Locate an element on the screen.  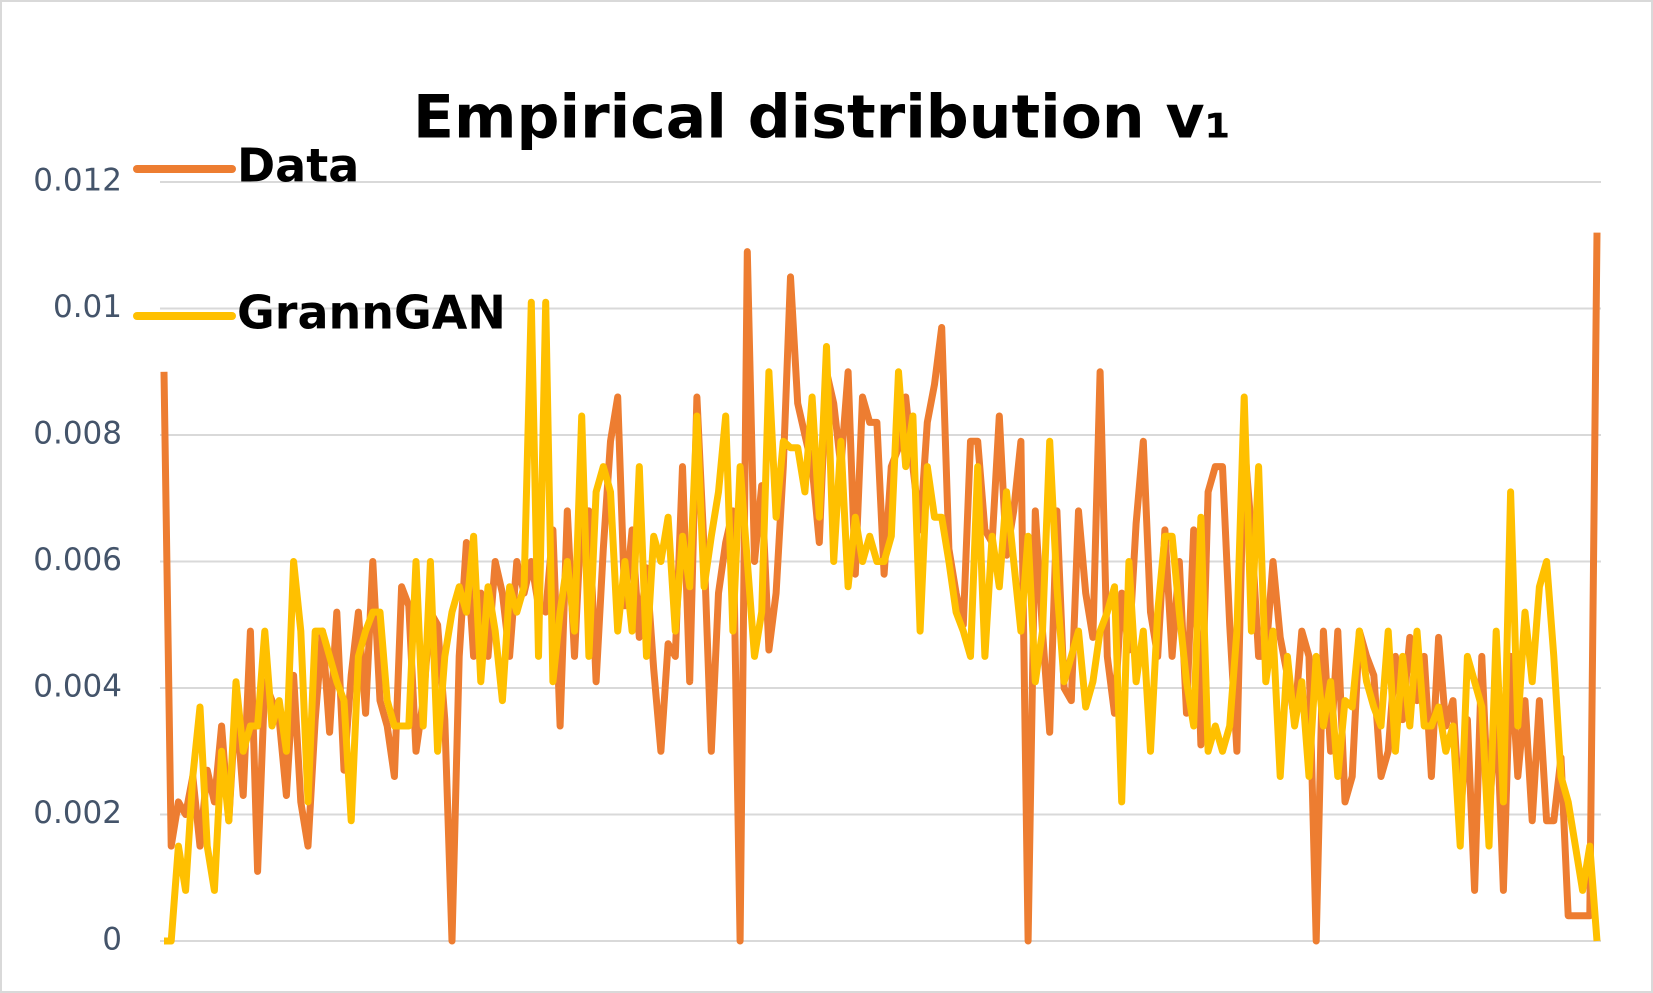
legend-label: Data is located at coordinates (298, 166).